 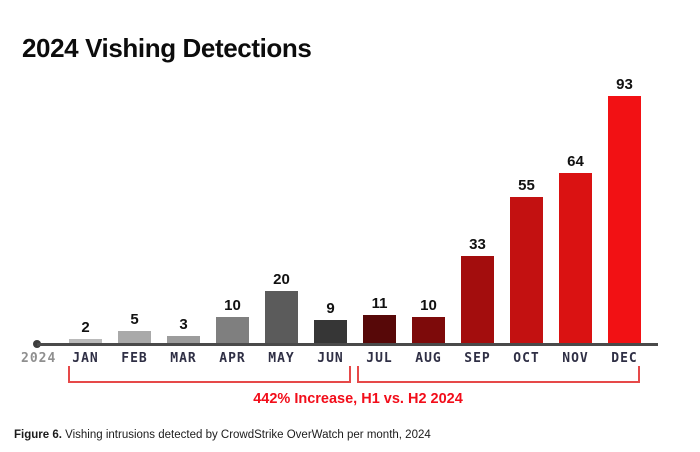 I want to click on bar-nov, so click(x=575, y=258).